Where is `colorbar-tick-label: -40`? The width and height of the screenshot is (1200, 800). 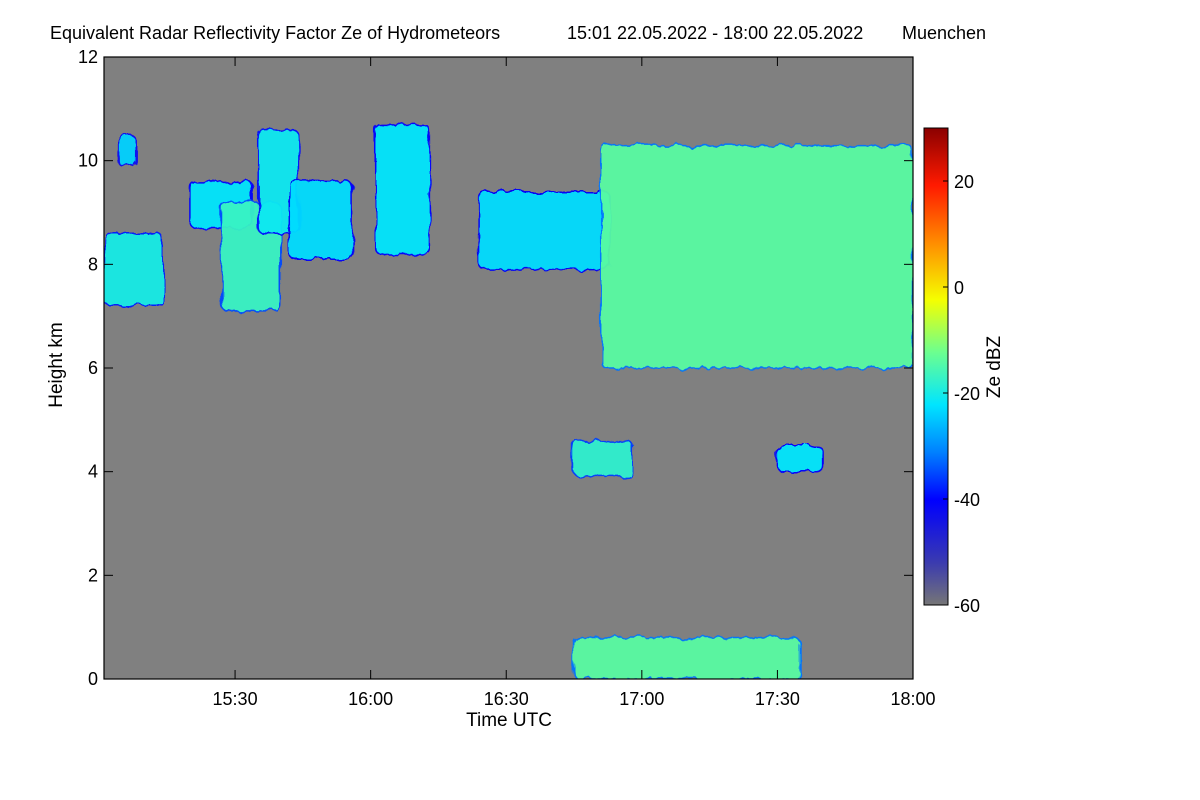 colorbar-tick-label: -40 is located at coordinates (967, 500).